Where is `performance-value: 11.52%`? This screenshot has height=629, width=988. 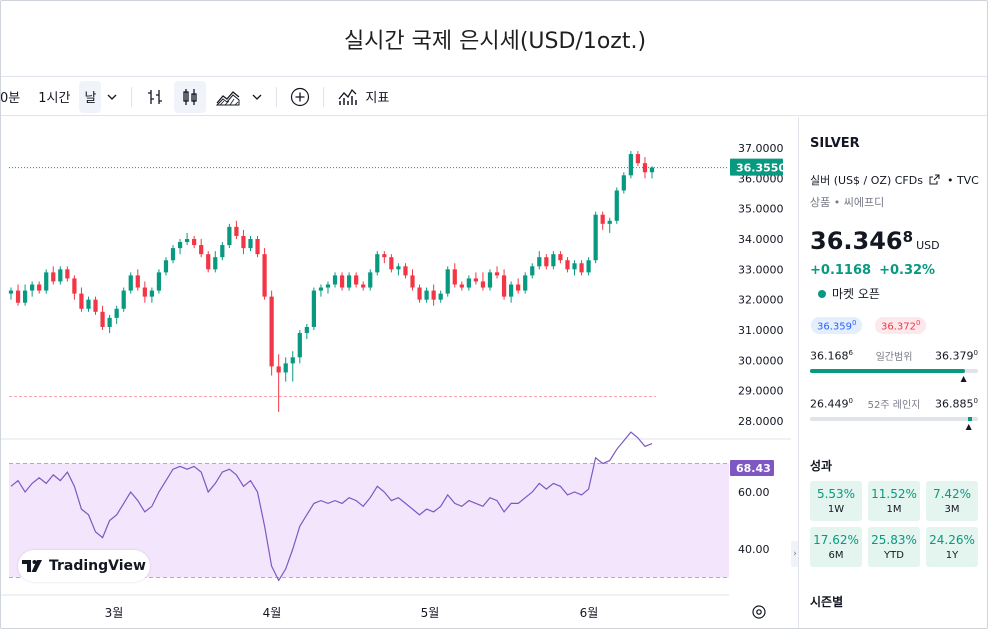
performance-value: 11.52% is located at coordinates (894, 494).